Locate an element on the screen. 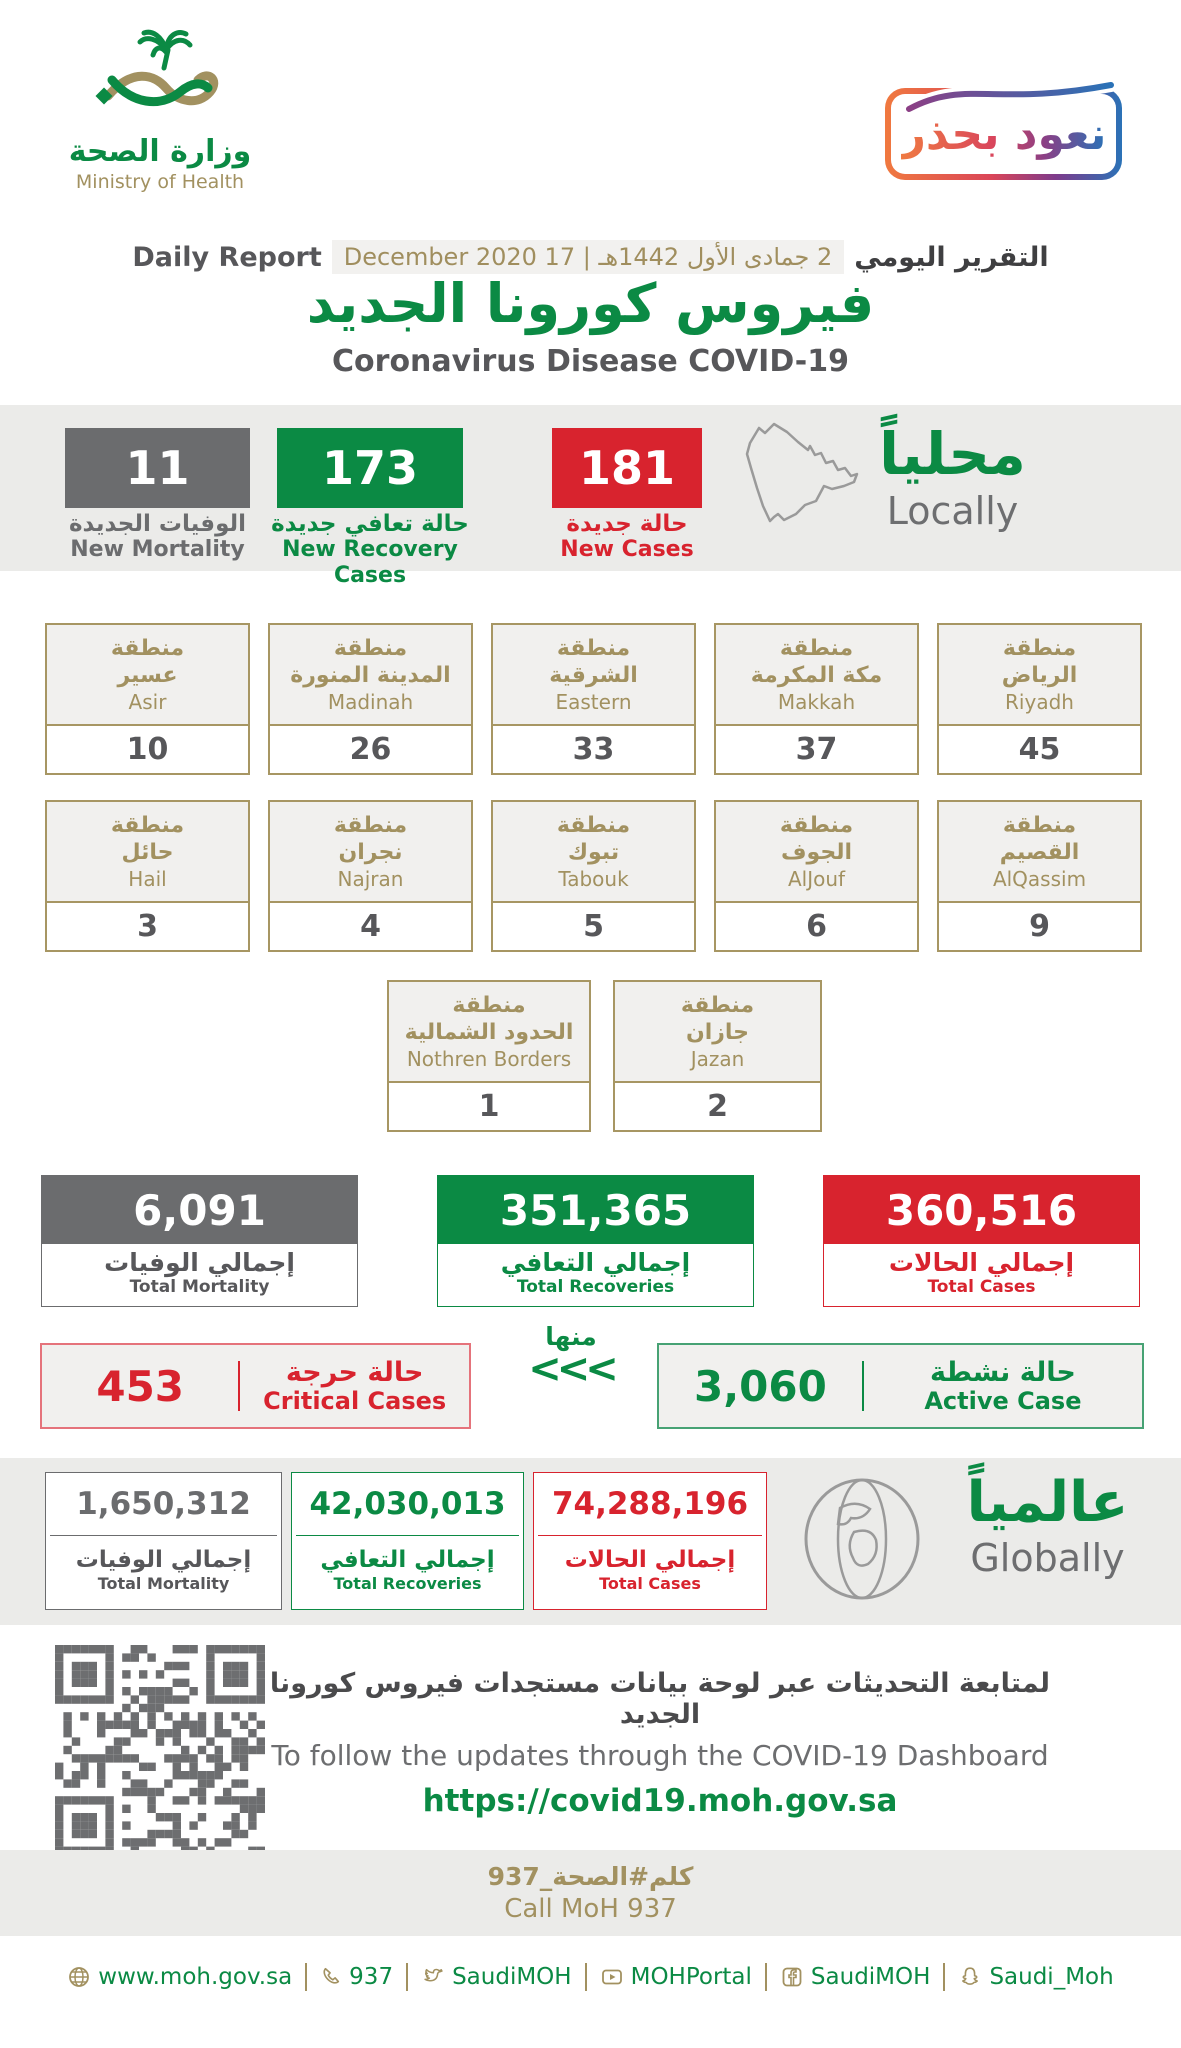 Image resolution: width=1181 pixels, height=2048 pixels. moh-logo: وزارة الصحة Ministry of Health is located at coordinates (160, 110).